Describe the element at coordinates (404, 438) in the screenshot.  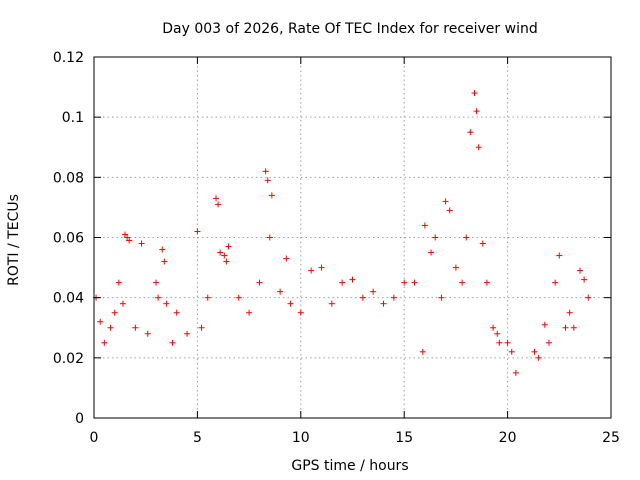
I see `x-tick-label: 15` at that location.